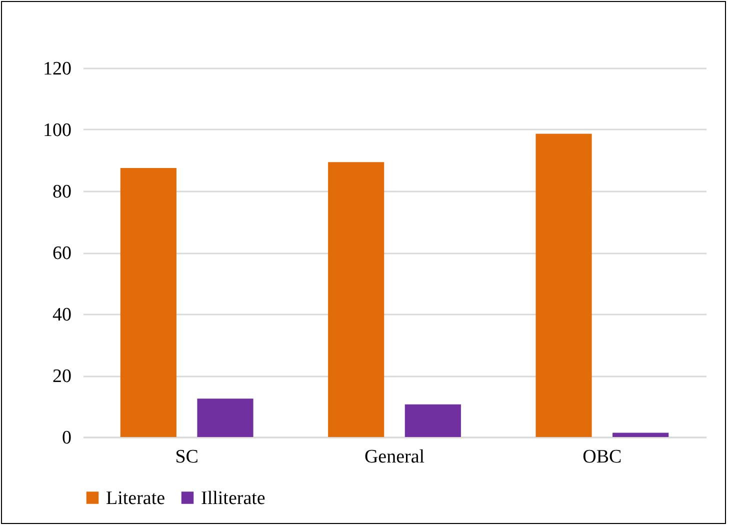 The image size is (729, 527). Describe the element at coordinates (62, 376) in the screenshot. I see `y-tick-label: 20` at that location.